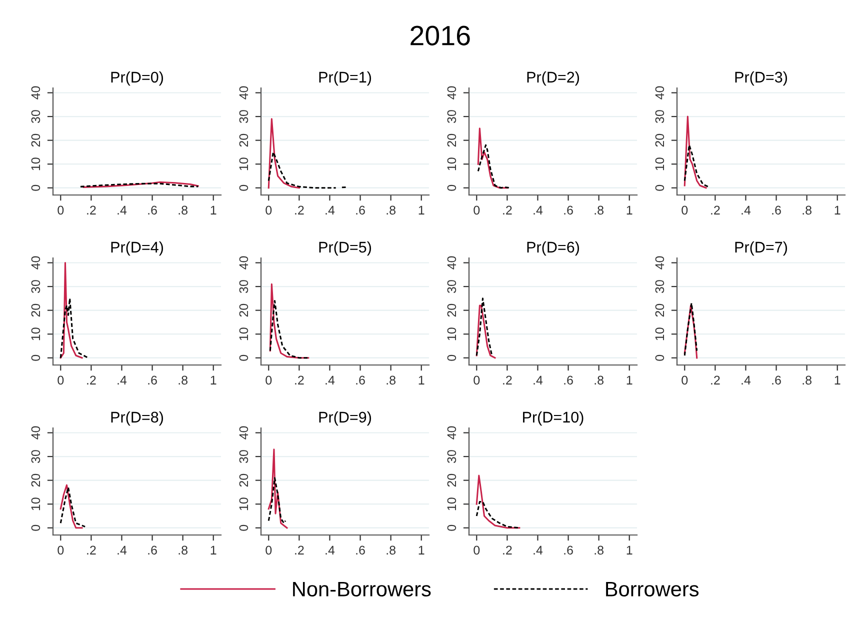 The width and height of the screenshot is (863, 632). I want to click on chart-title: Pr(D=2), so click(553, 78).